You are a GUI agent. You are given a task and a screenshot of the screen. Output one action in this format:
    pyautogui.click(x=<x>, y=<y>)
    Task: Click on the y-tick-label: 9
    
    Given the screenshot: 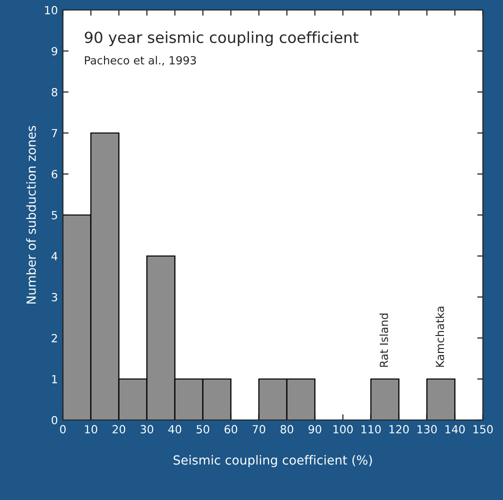 What is the action you would take?
    pyautogui.click(x=55, y=51)
    